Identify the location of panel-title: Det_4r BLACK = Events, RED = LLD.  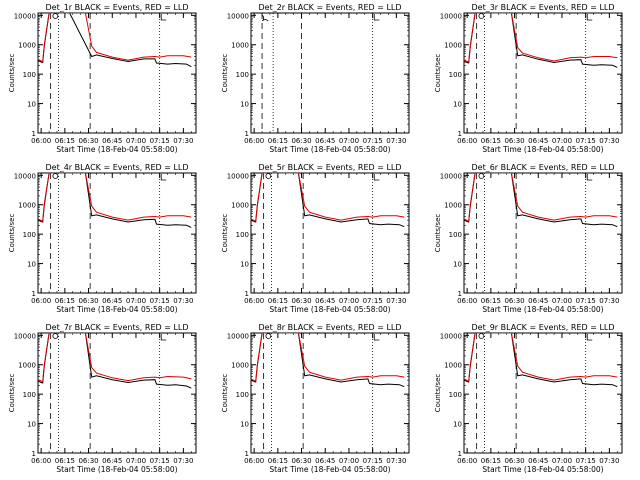
(116, 167).